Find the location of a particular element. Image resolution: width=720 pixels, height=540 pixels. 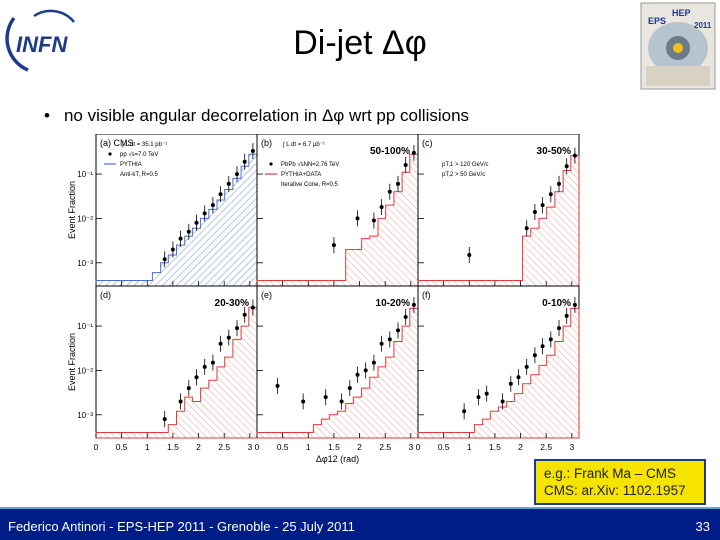

infn-logo-arc is located at coordinates (17, 44).